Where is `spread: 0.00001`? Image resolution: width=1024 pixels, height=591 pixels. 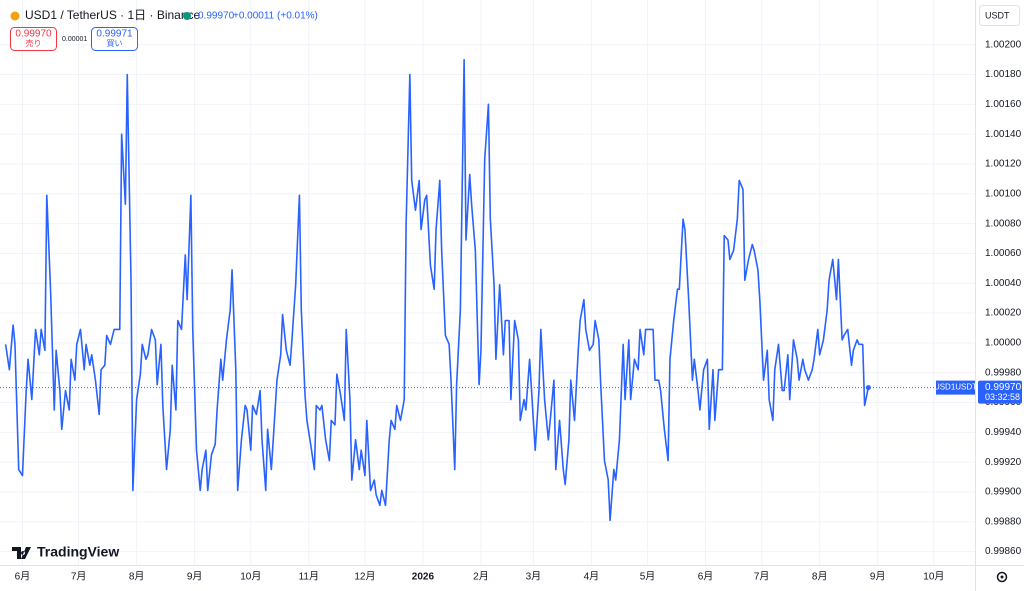 spread: 0.00001 is located at coordinates (74, 39).